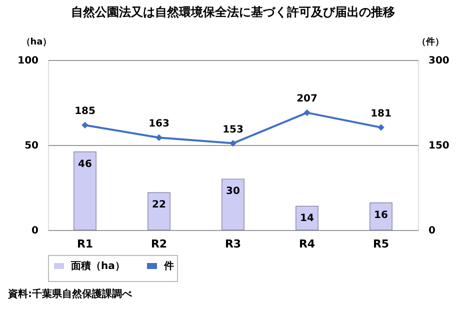 The width and height of the screenshot is (474, 320). Describe the element at coordinates (28, 61) in the screenshot. I see `y-tick-label: 100` at that location.